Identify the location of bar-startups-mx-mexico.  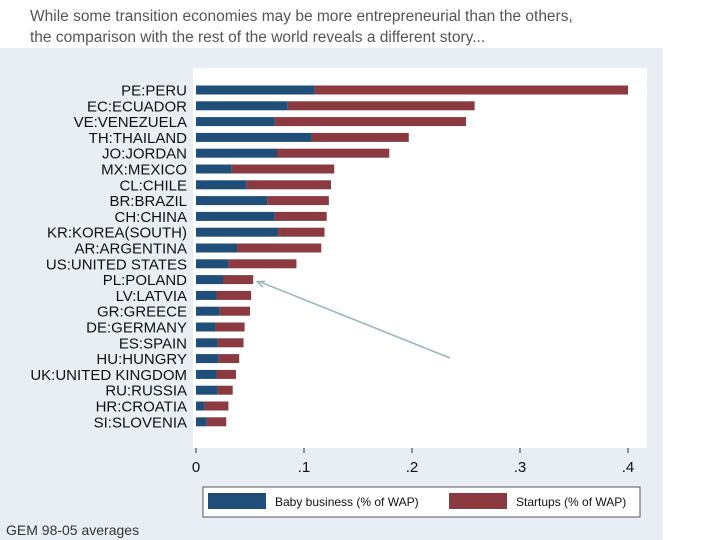
(283, 169).